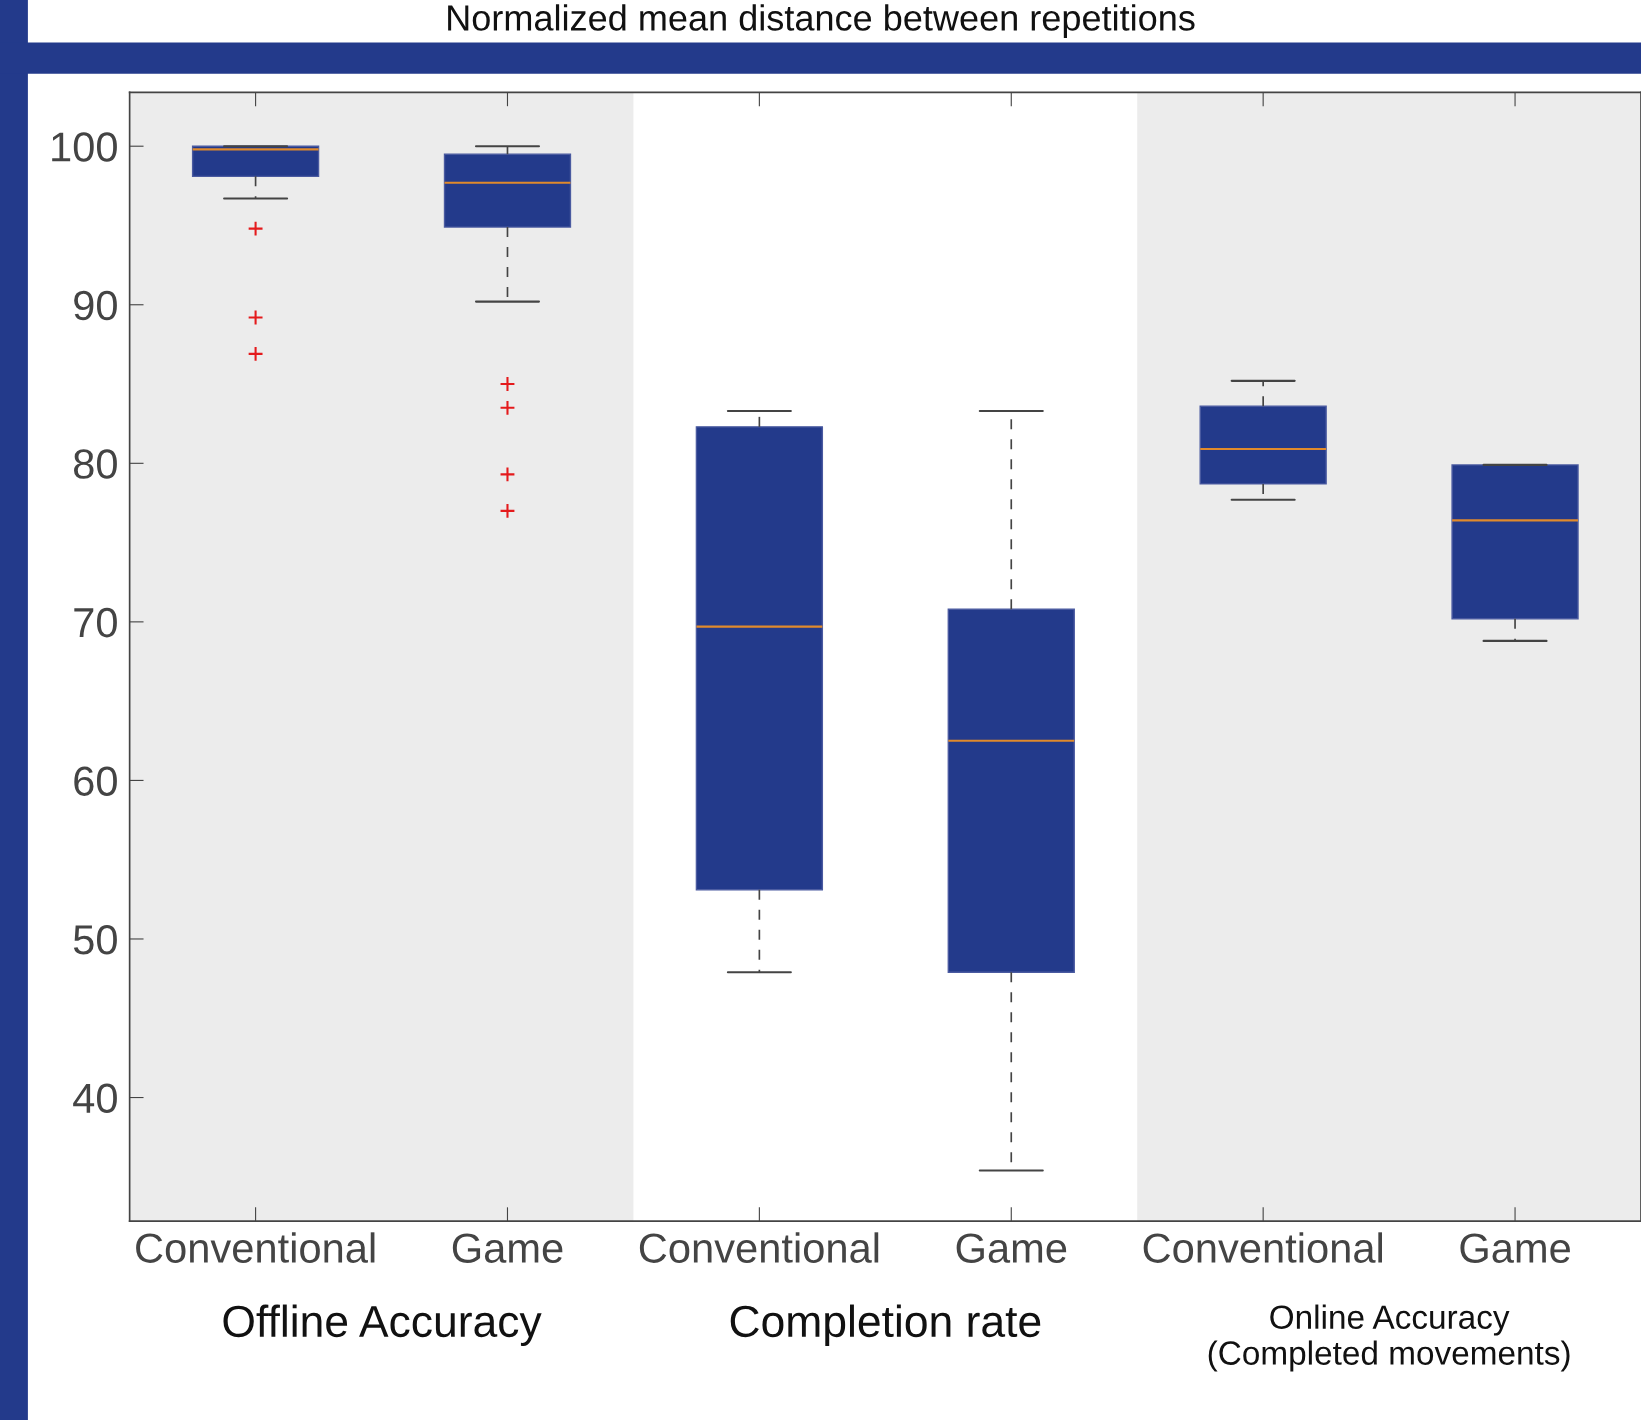 The height and width of the screenshot is (1420, 1641). I want to click on text: Offline Accuracy, so click(382, 1325).